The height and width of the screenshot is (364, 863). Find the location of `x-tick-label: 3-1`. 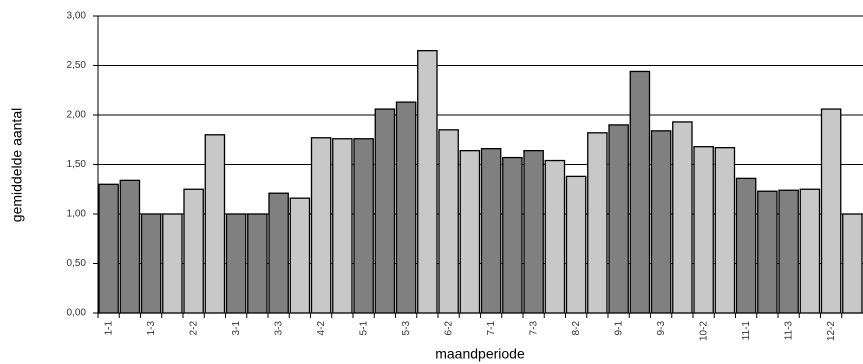

x-tick-label: 3-1 is located at coordinates (236, 328).